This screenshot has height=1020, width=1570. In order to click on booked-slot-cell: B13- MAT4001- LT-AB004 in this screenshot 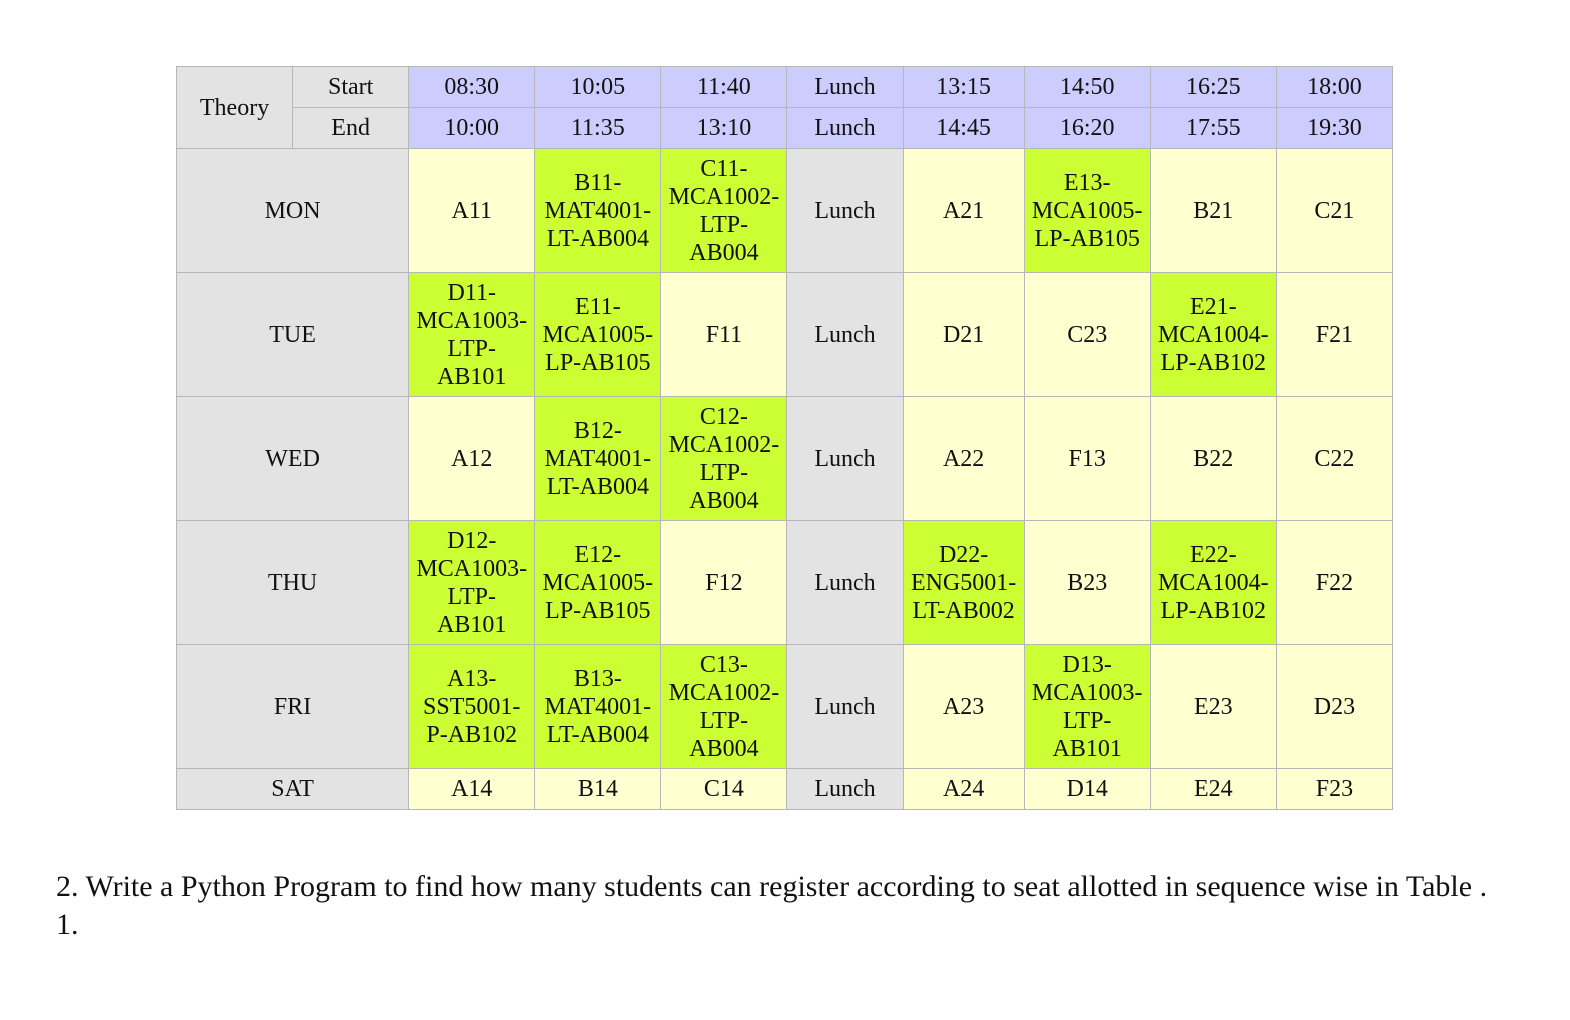, I will do `click(598, 706)`.